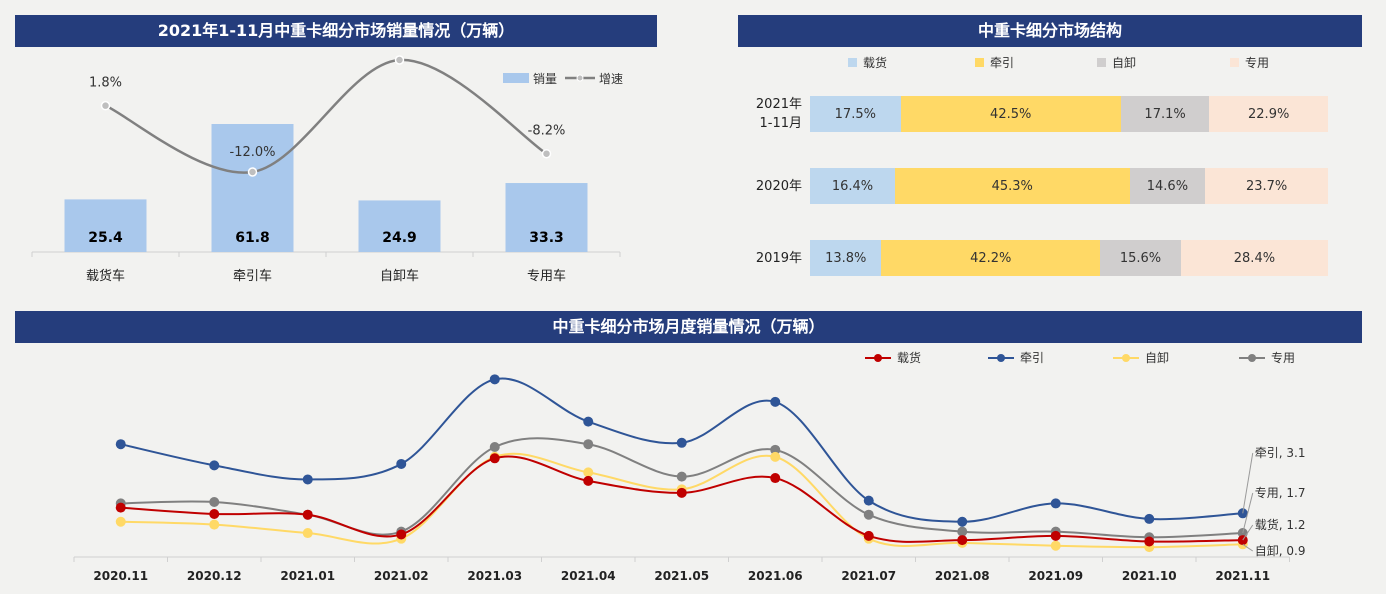 The image size is (1386, 594). What do you see at coordinates (1010, 114) in the screenshot?
I see `structure-segment: 42.5%` at bounding box center [1010, 114].